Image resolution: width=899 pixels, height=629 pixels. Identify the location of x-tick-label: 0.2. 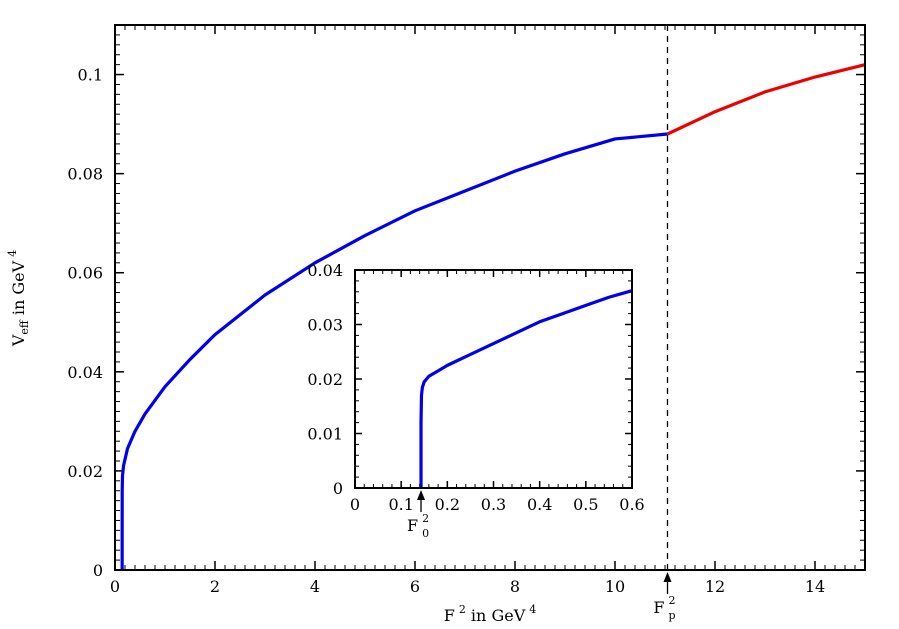
(447, 504).